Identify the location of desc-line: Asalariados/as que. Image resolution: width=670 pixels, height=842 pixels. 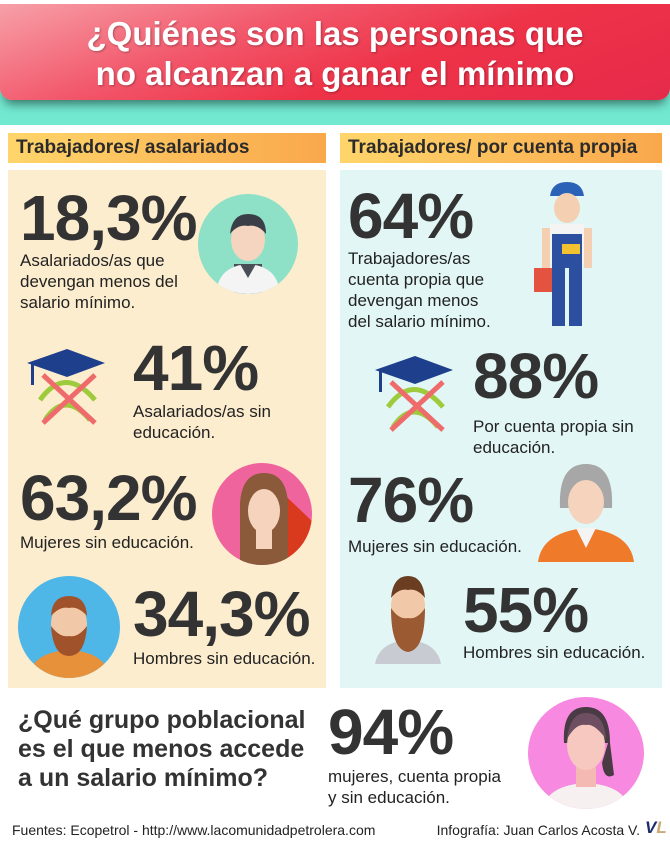
(92, 260).